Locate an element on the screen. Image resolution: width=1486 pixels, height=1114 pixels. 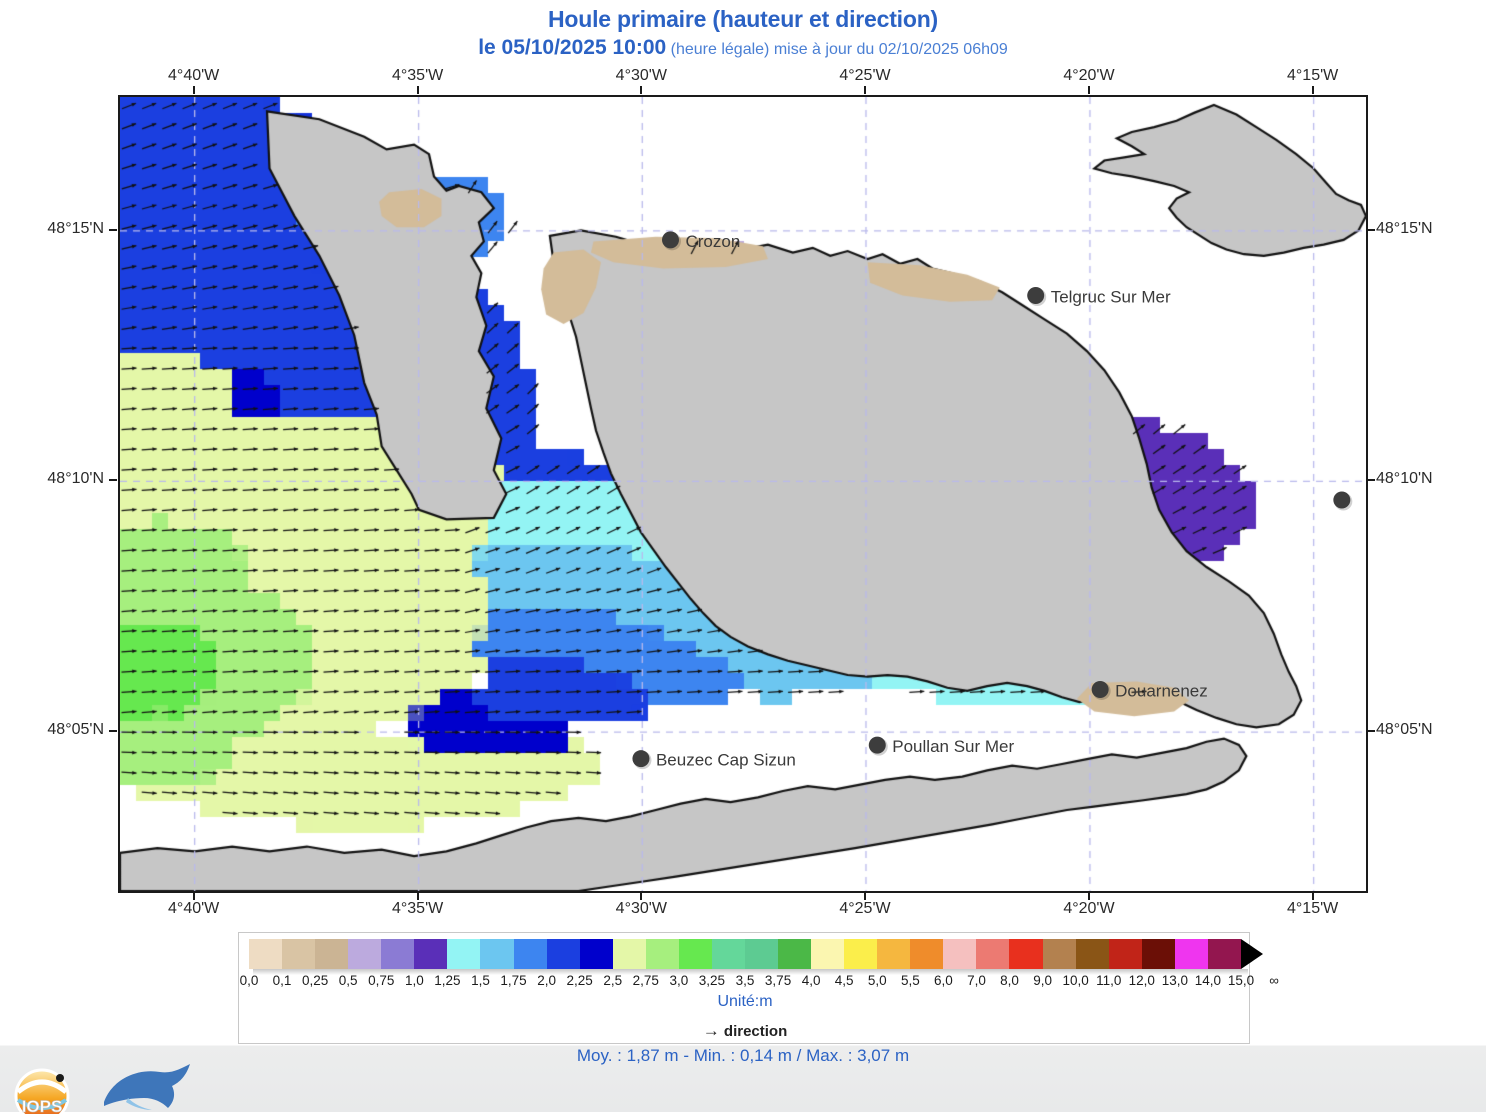
map-place-marker: Crozon is located at coordinates (700, 241).